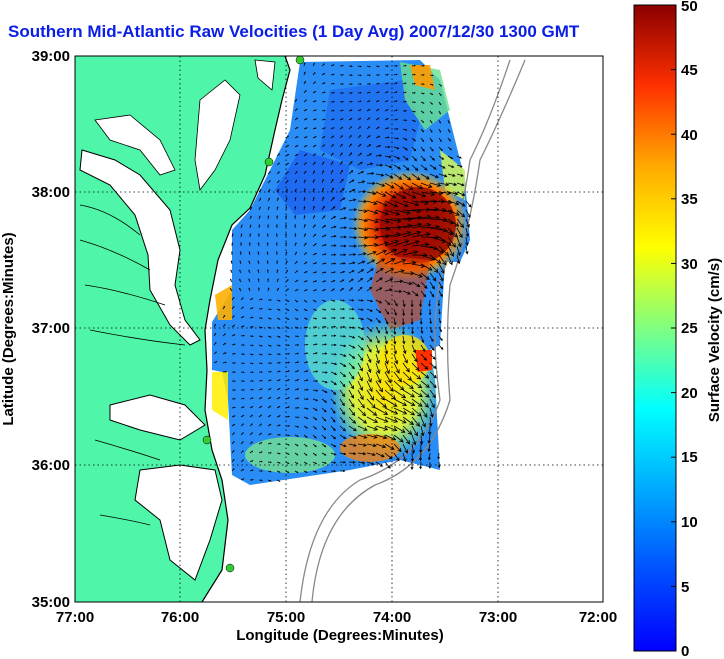 The width and height of the screenshot is (724, 659). What do you see at coordinates (689, 135) in the screenshot?
I see `colorbar-tick-label: 40` at bounding box center [689, 135].